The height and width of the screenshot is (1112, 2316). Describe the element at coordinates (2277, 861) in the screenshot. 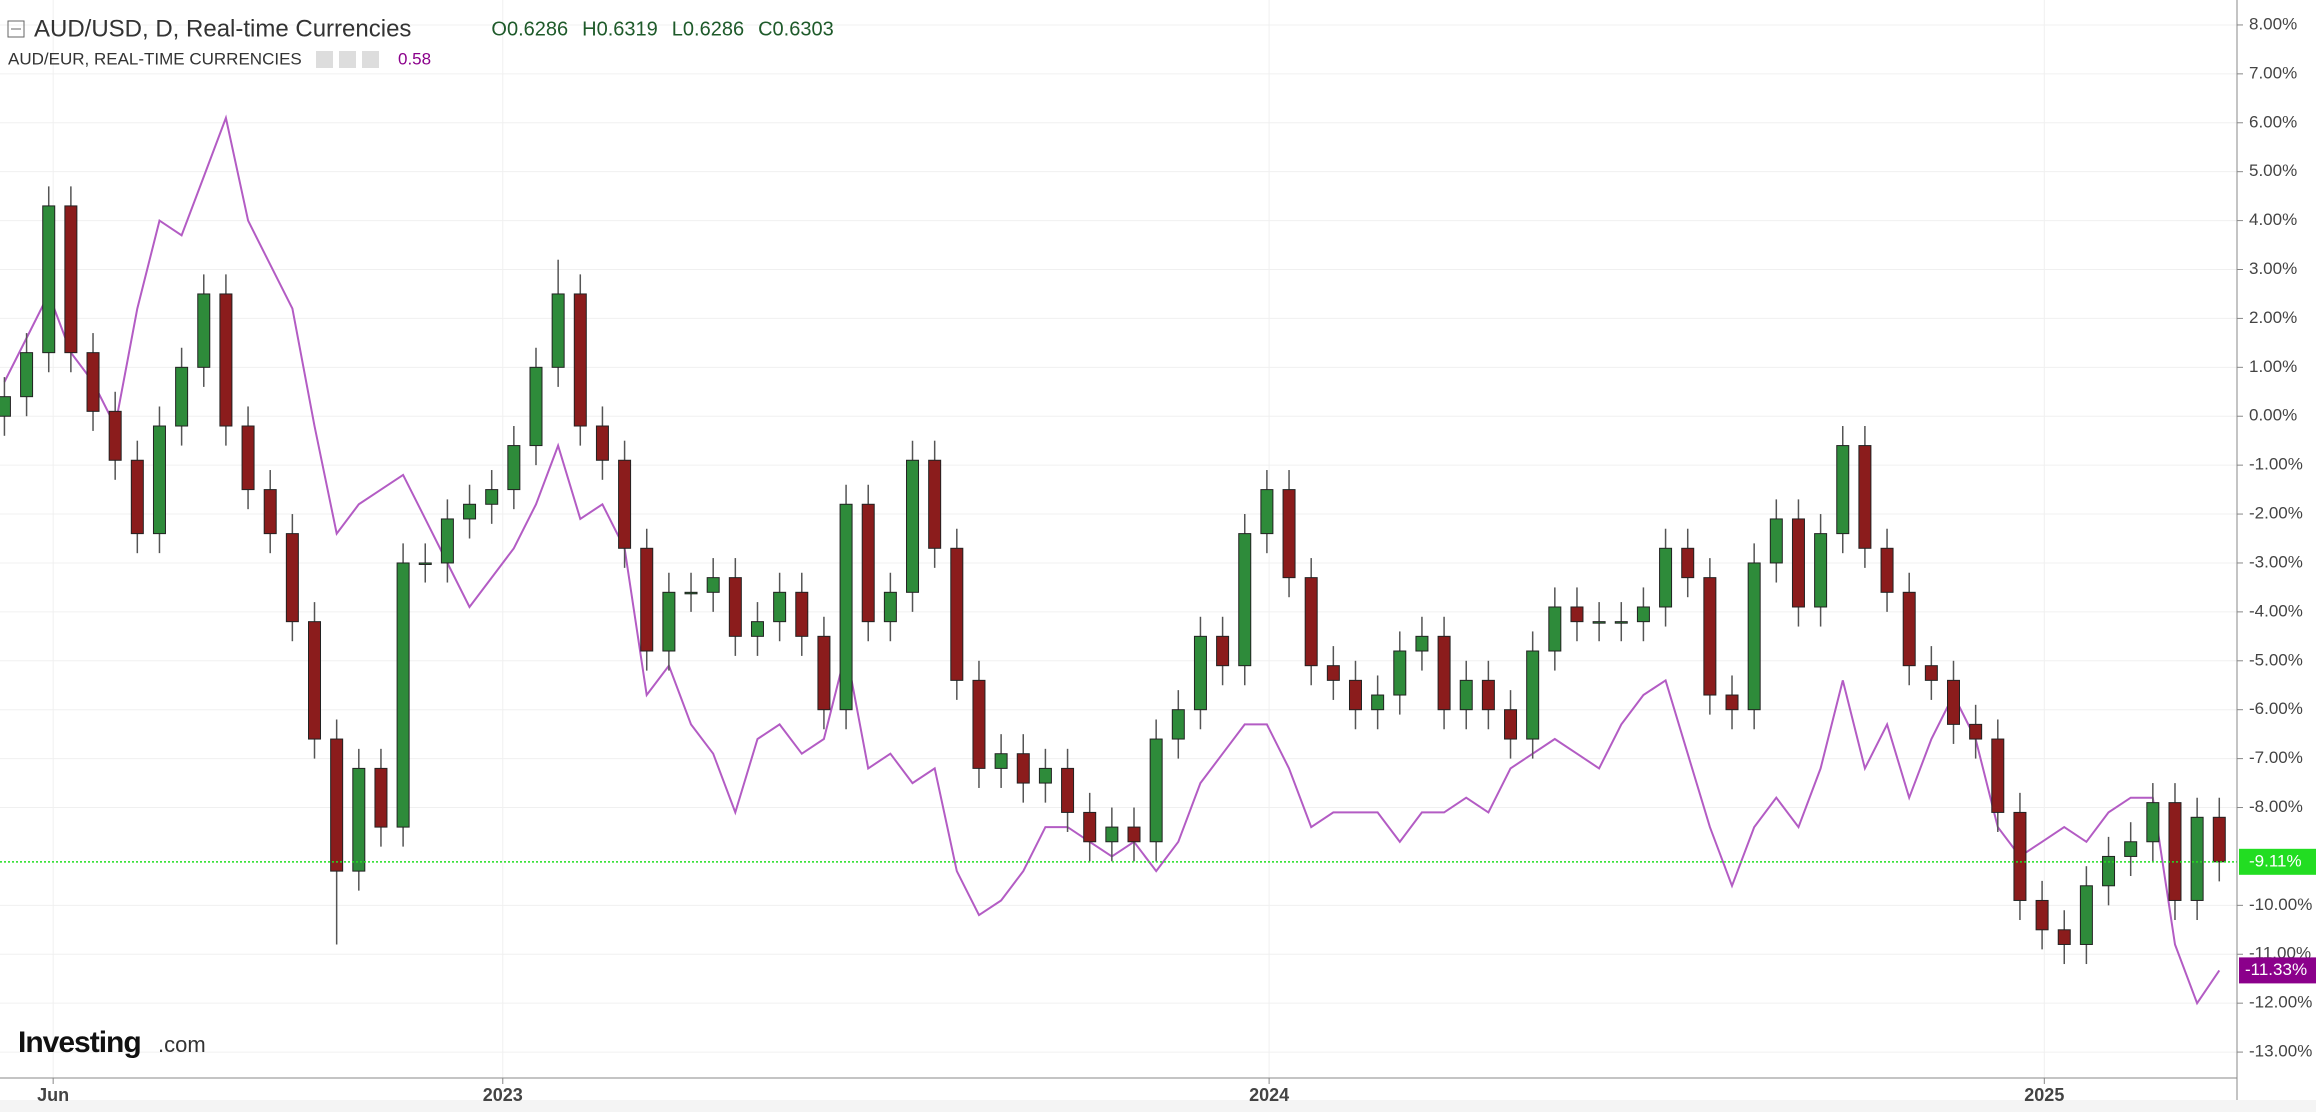

I see `price-label-bg` at that location.